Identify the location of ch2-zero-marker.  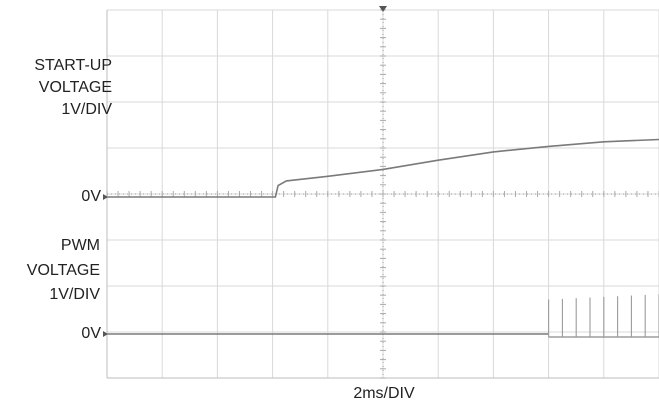
(105, 334).